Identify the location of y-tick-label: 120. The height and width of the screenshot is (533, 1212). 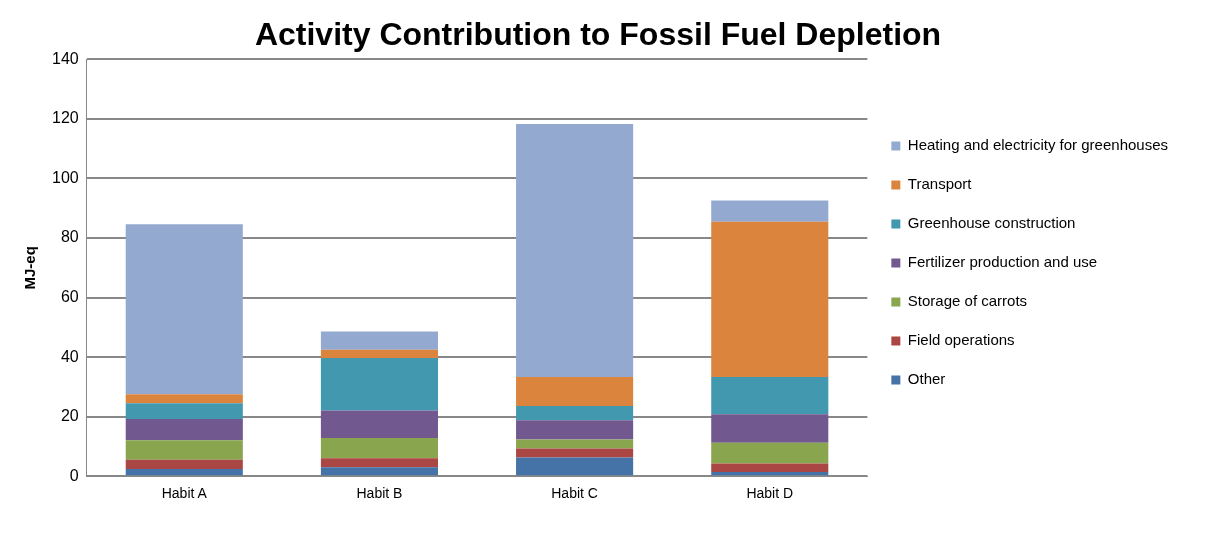
(65, 118).